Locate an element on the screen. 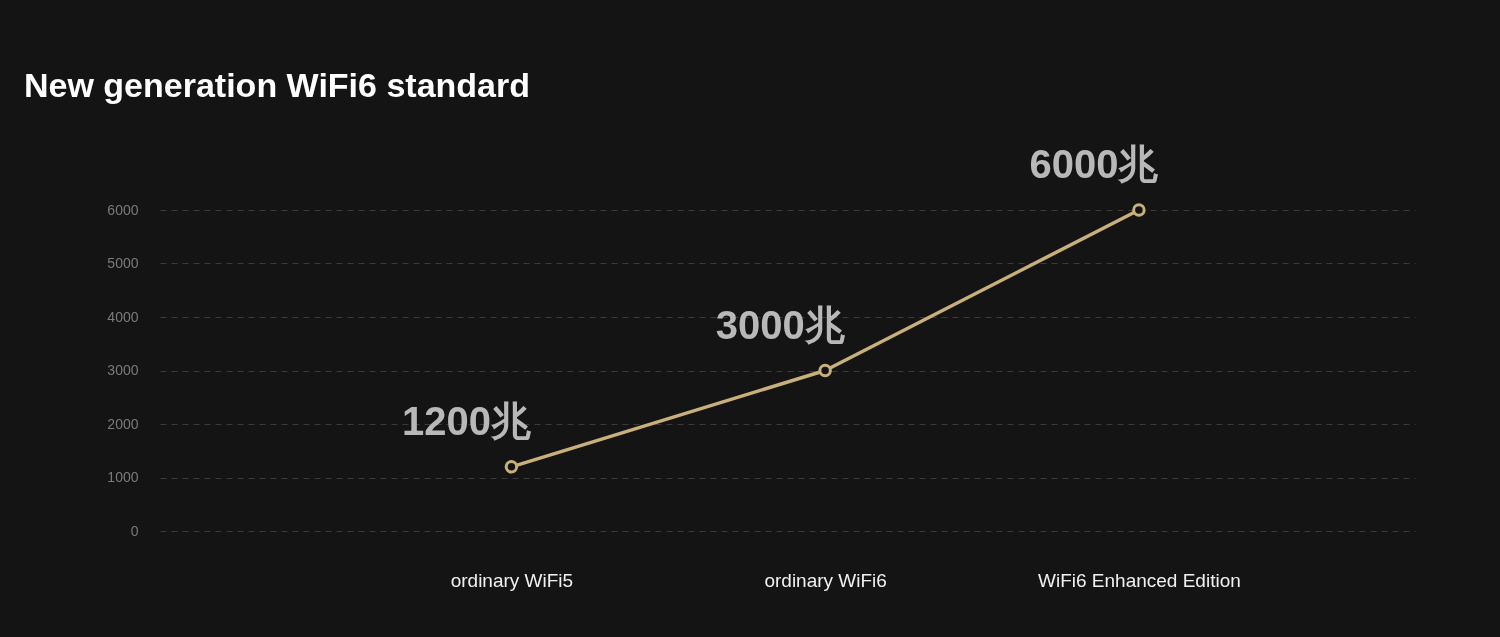  data-label: 1200兆 is located at coordinates (466, 420).